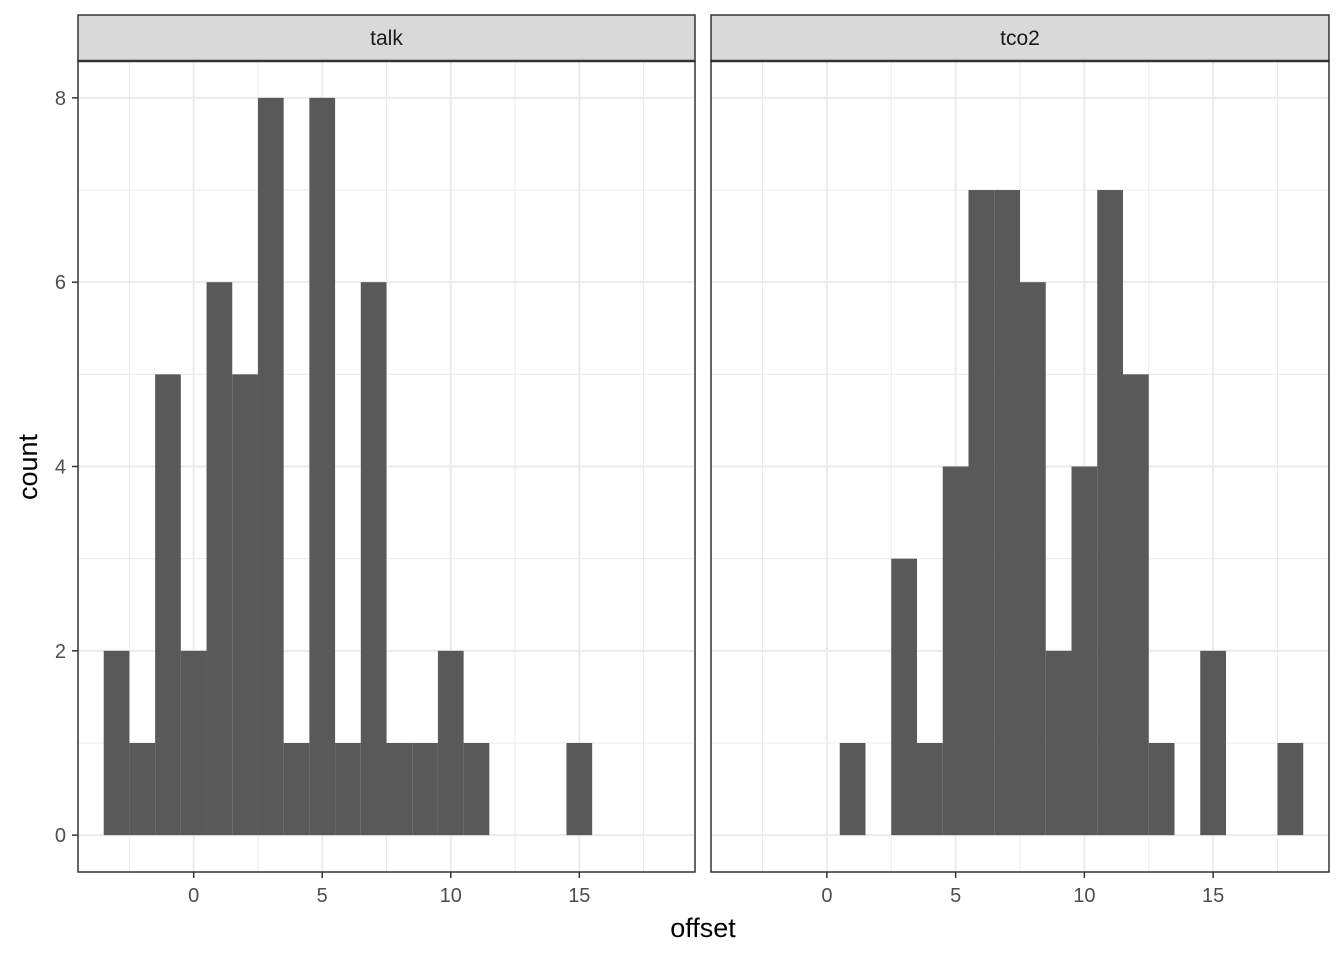 This screenshot has width=1344, height=960. I want to click on y-tick-label: 6, so click(60, 283).